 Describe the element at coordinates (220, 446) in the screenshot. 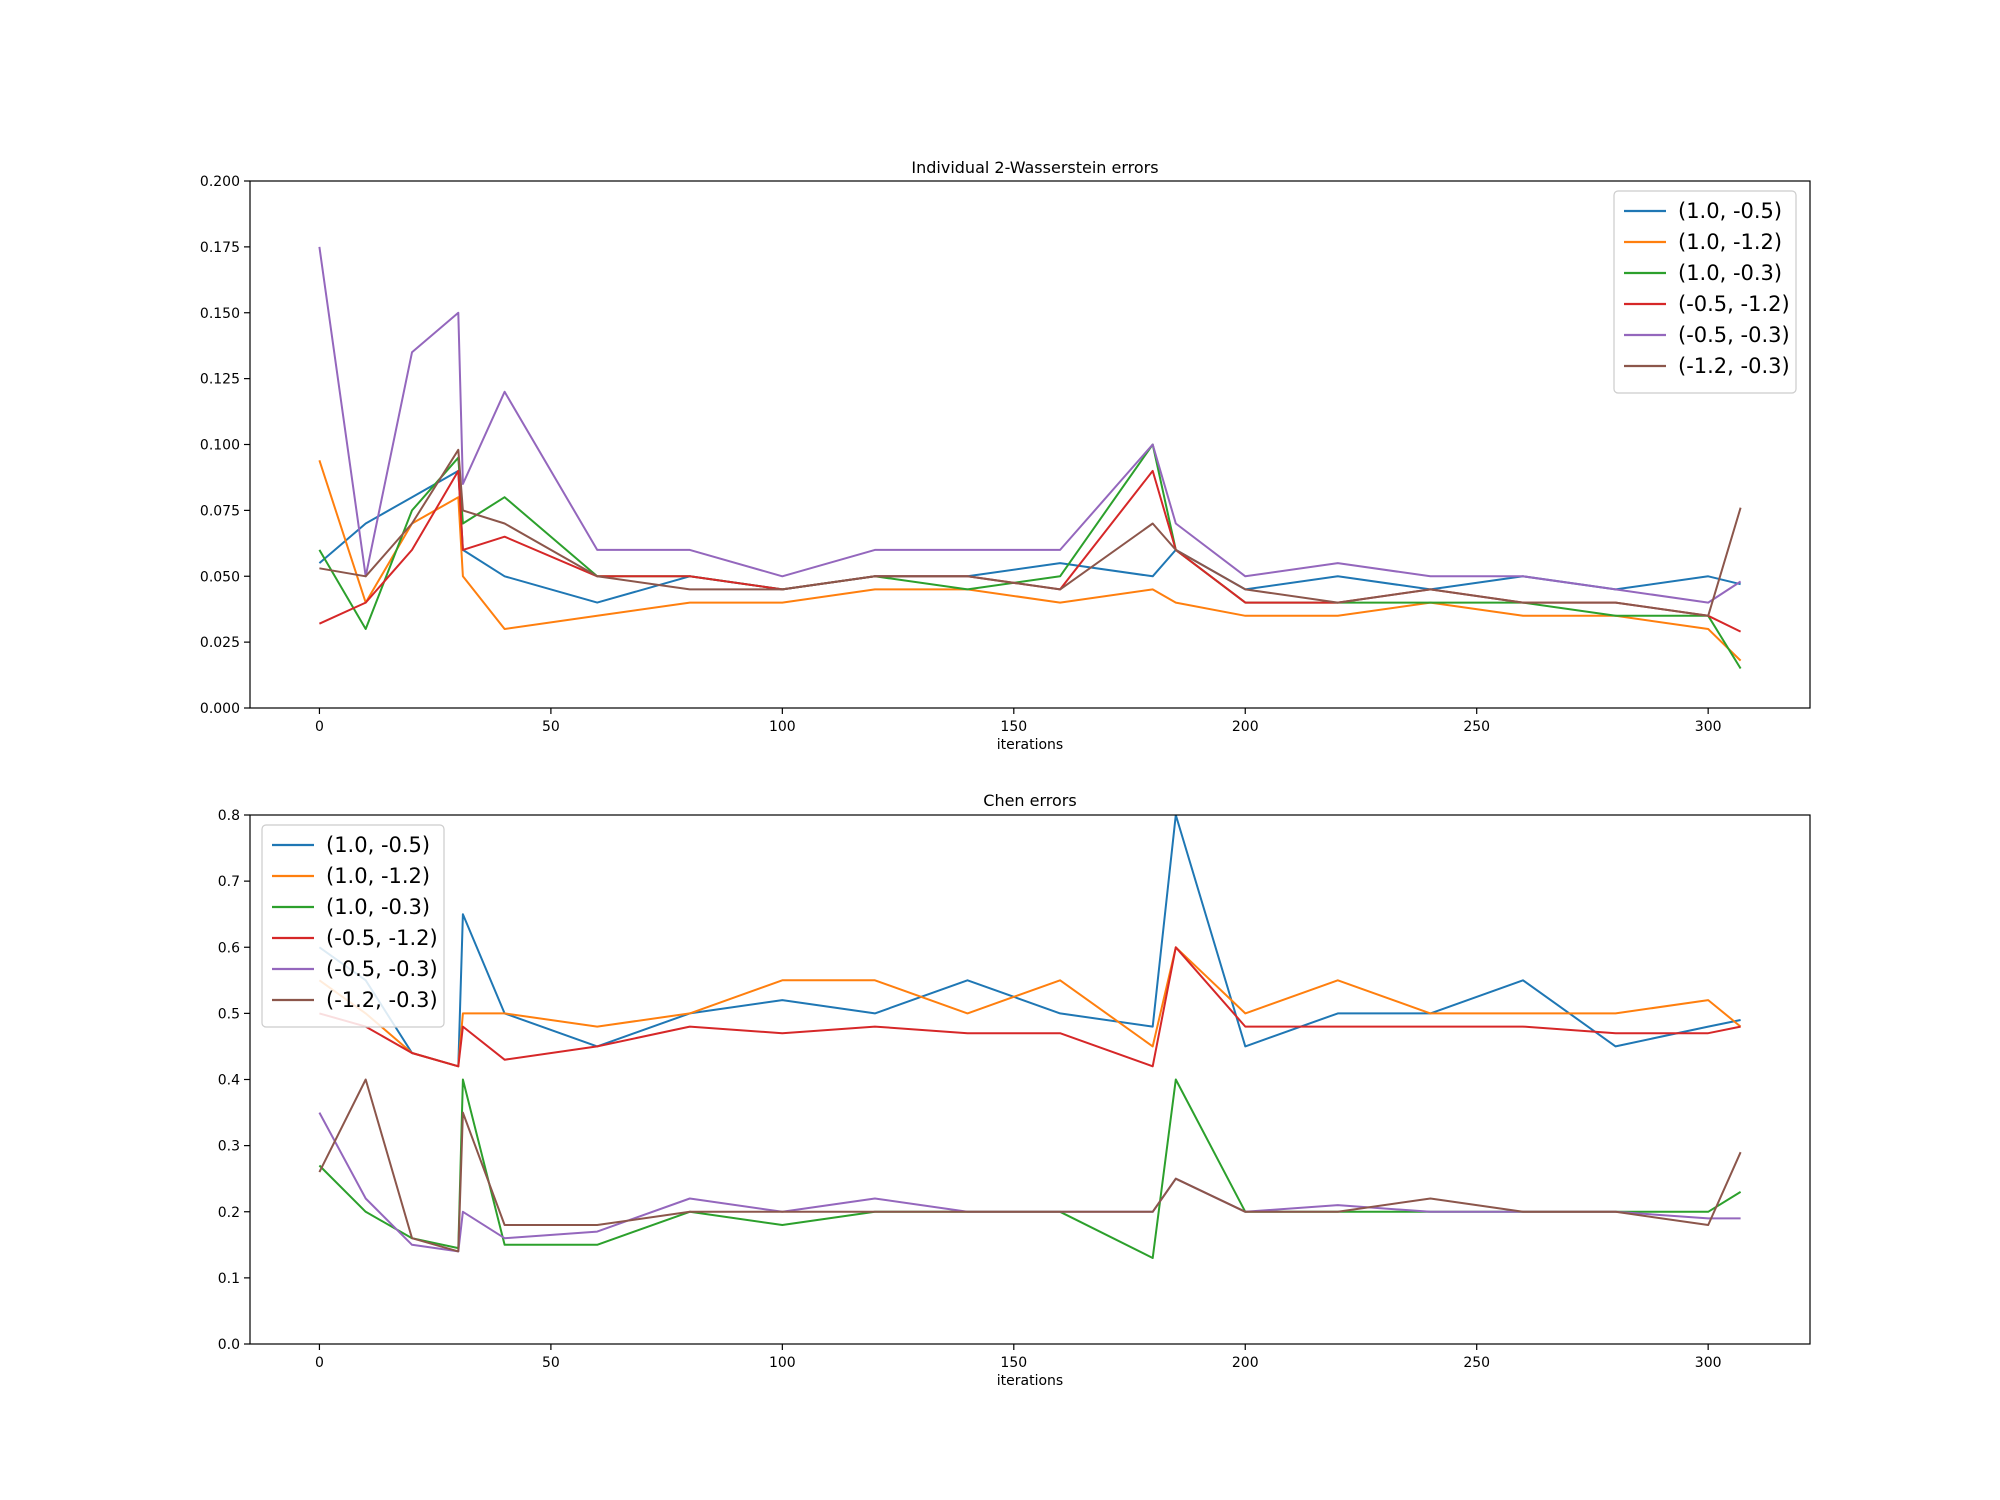

I see `y-tick-label: 0.100` at that location.